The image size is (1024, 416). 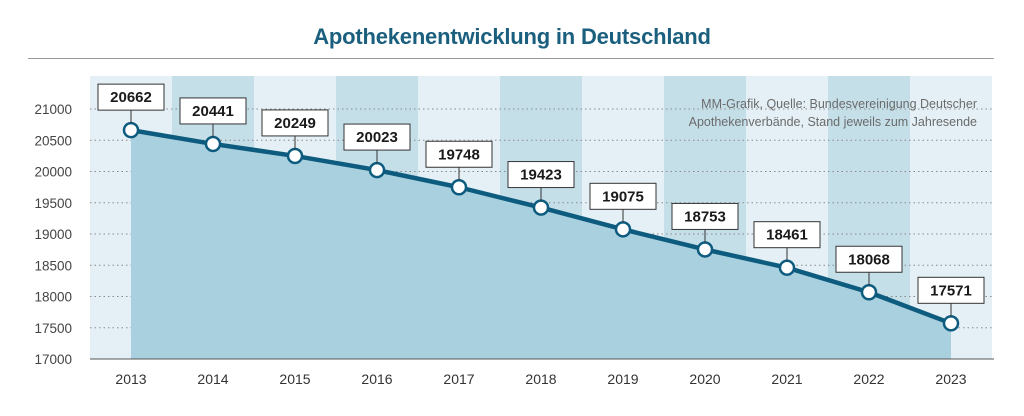 I want to click on x-tick-label: 2019, so click(x=622, y=379).